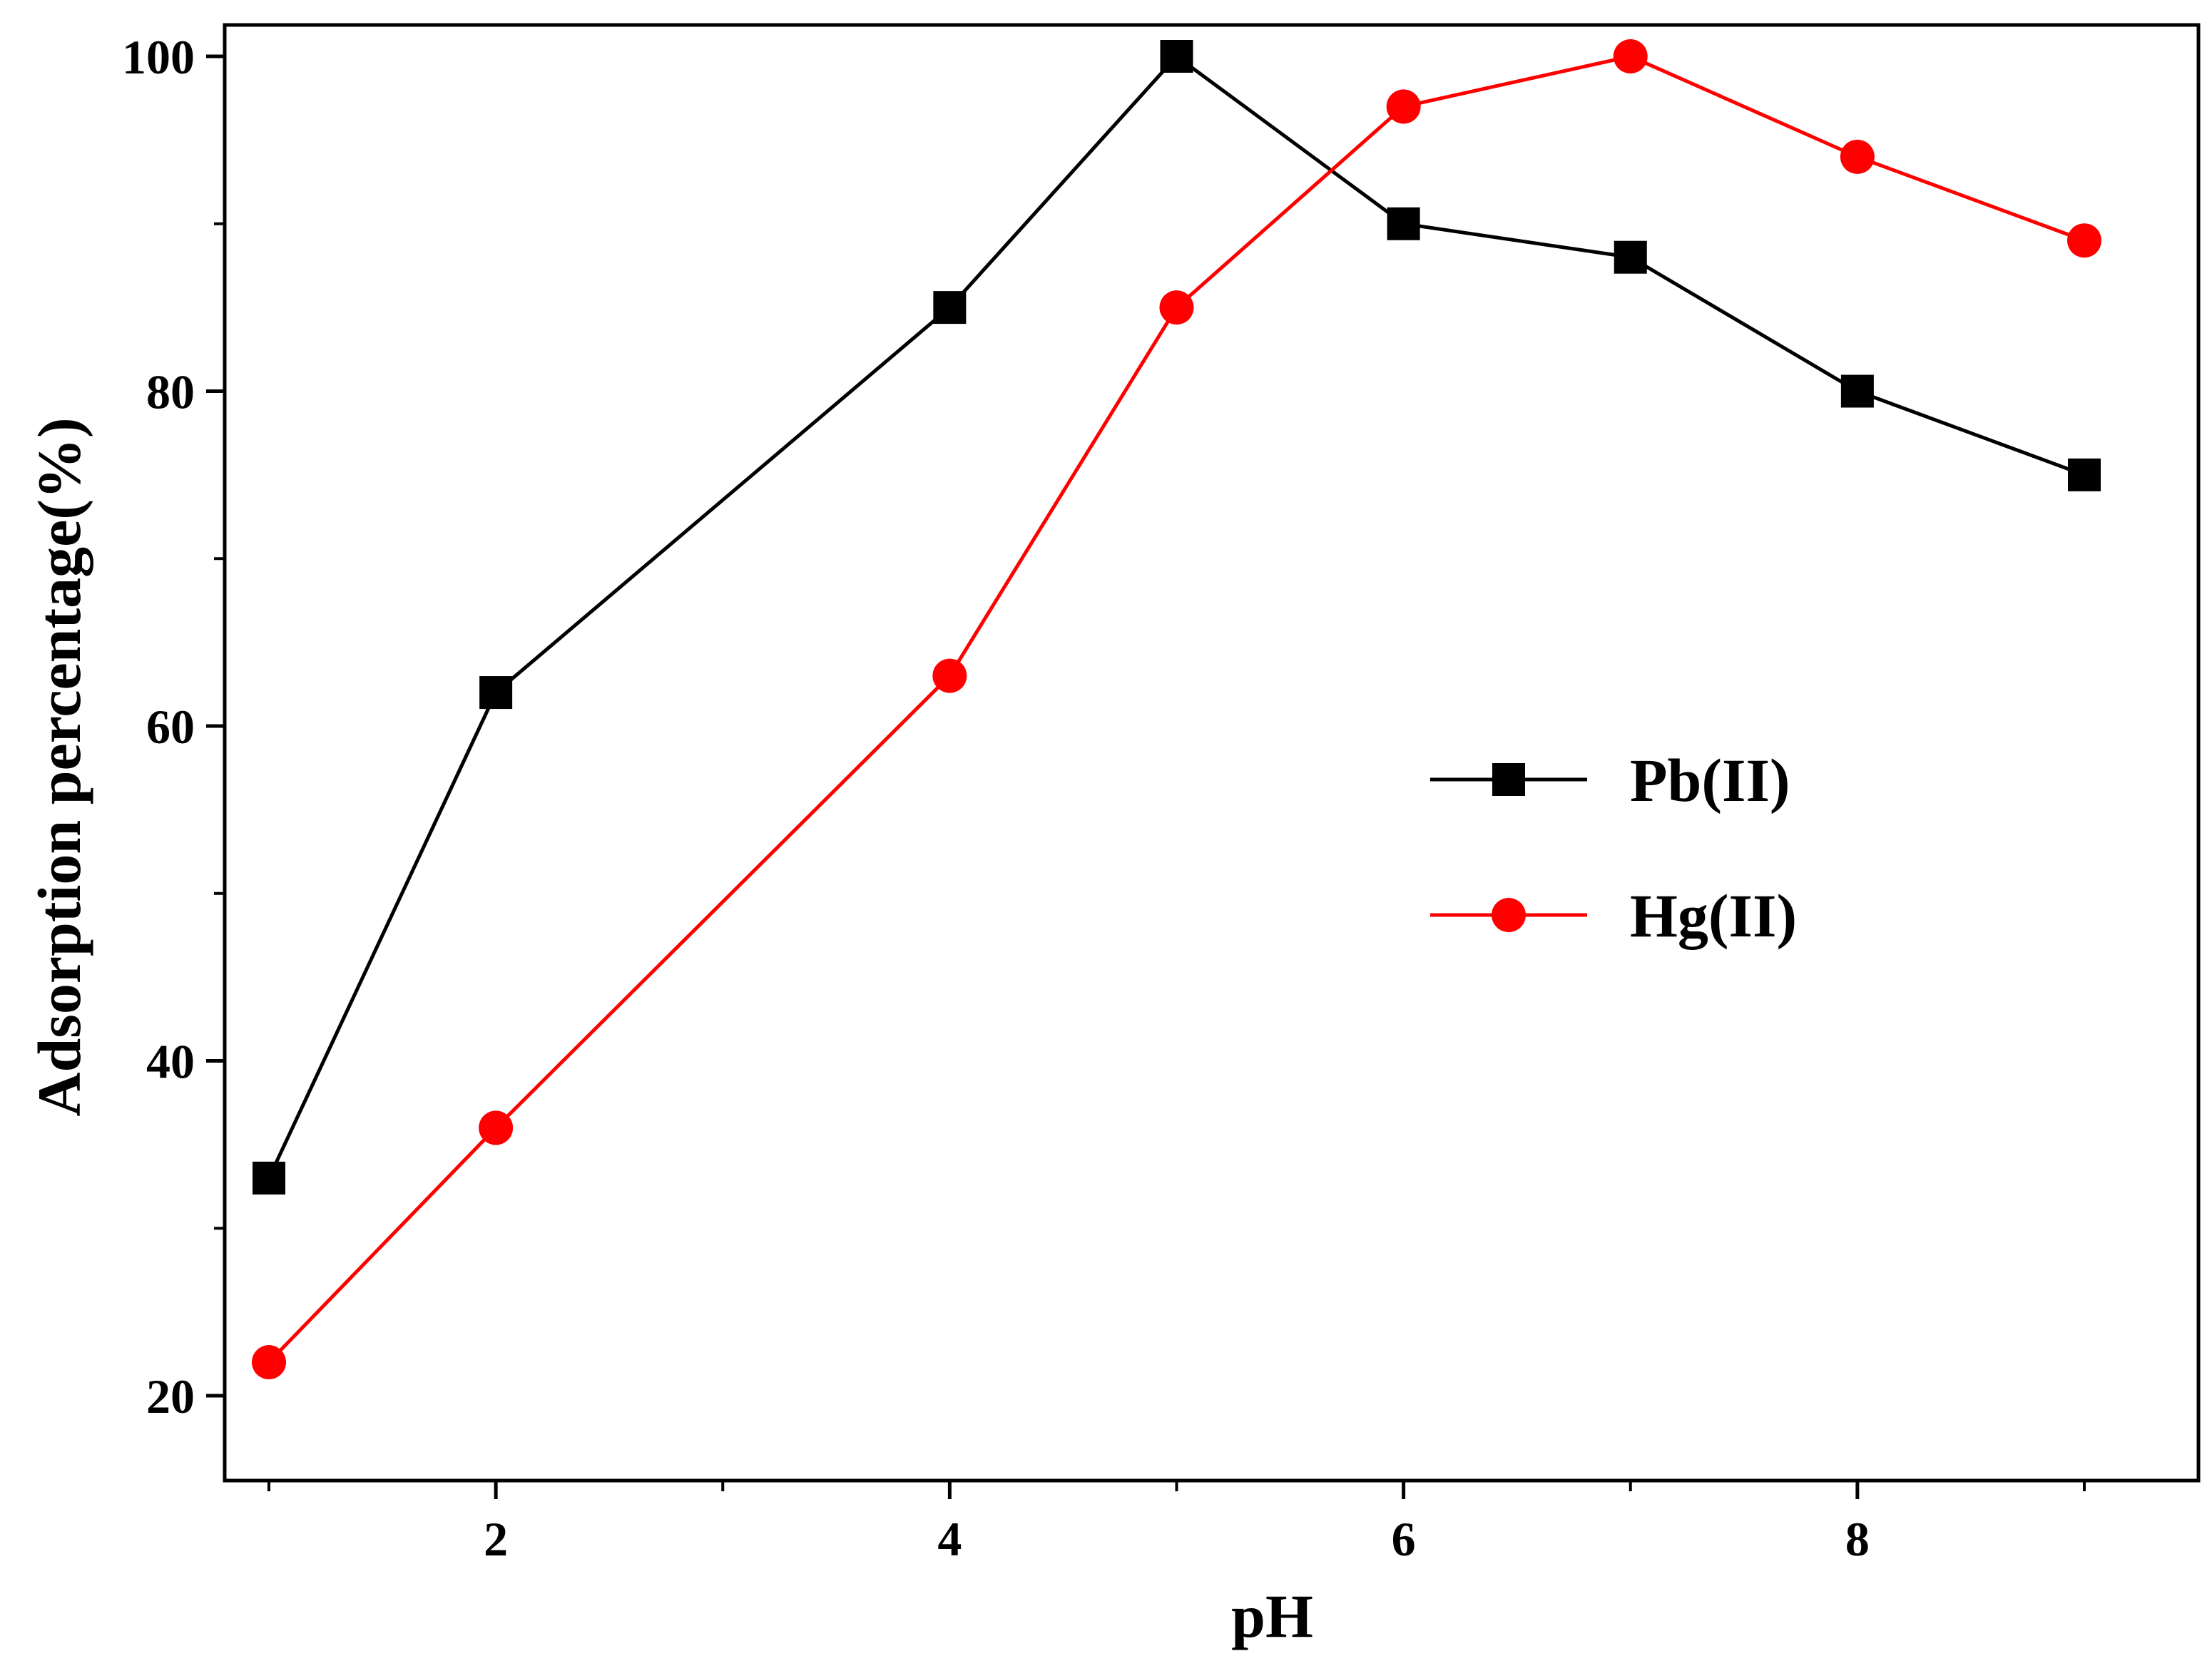 The height and width of the screenshot is (1666, 2212). What do you see at coordinates (1404, 1539) in the screenshot?
I see `x-tick-label: 6` at bounding box center [1404, 1539].